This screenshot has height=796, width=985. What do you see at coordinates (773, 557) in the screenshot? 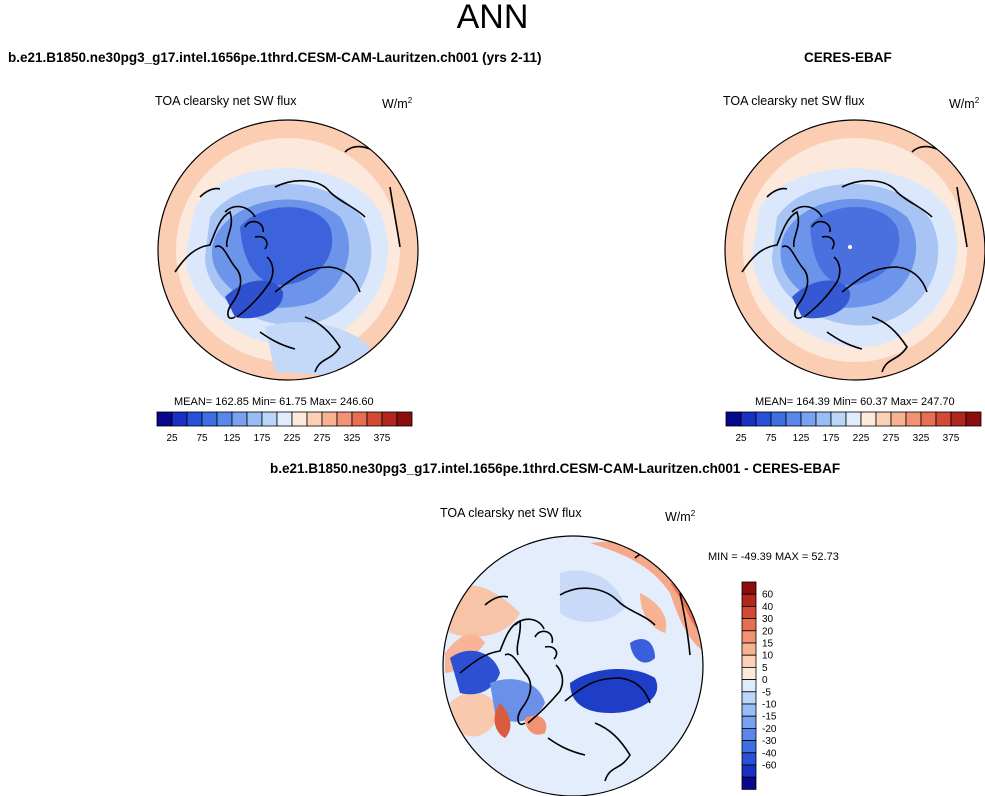
I see `diff-minmax: MIN = -49.39 MAX = 52.73` at bounding box center [773, 557].